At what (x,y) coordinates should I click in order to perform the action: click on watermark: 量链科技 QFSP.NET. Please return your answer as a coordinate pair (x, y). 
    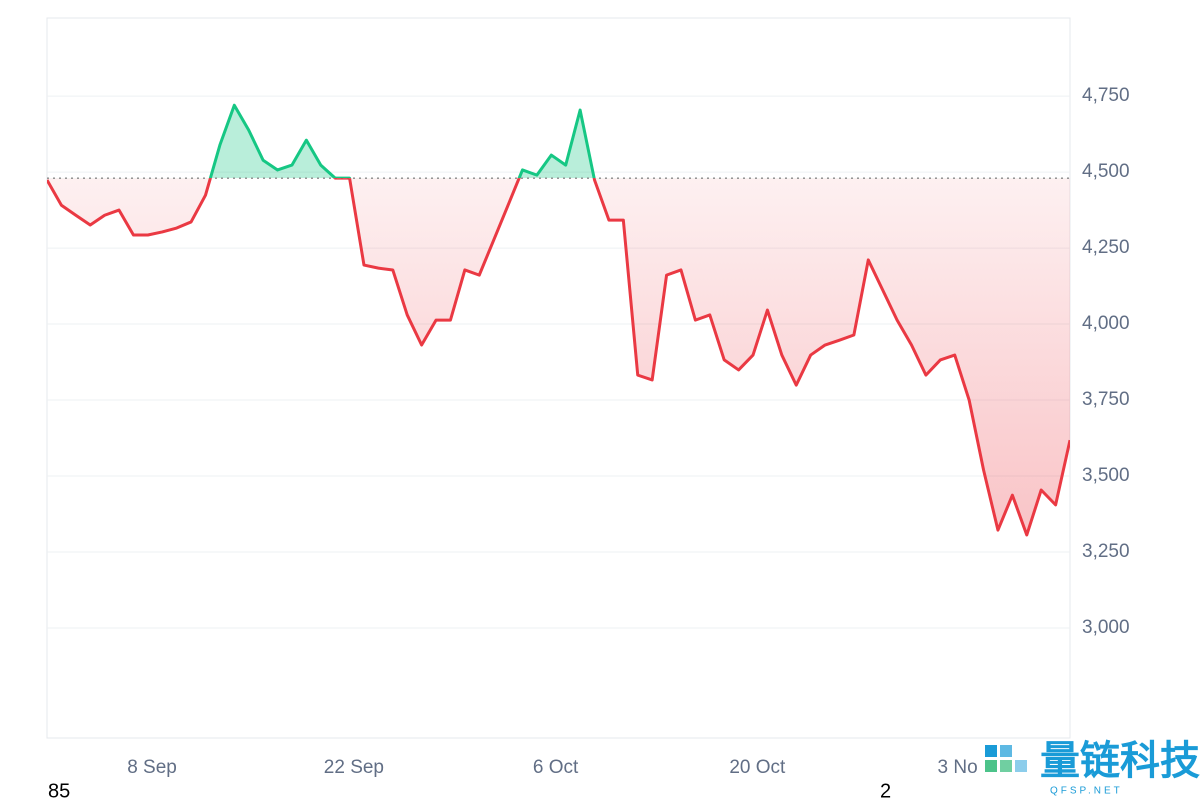
    Looking at the image, I should click on (1092, 767).